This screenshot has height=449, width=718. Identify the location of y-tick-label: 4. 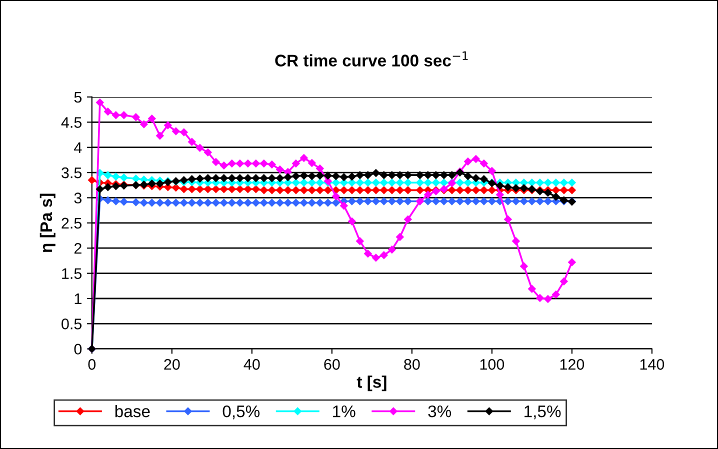
(78, 147).